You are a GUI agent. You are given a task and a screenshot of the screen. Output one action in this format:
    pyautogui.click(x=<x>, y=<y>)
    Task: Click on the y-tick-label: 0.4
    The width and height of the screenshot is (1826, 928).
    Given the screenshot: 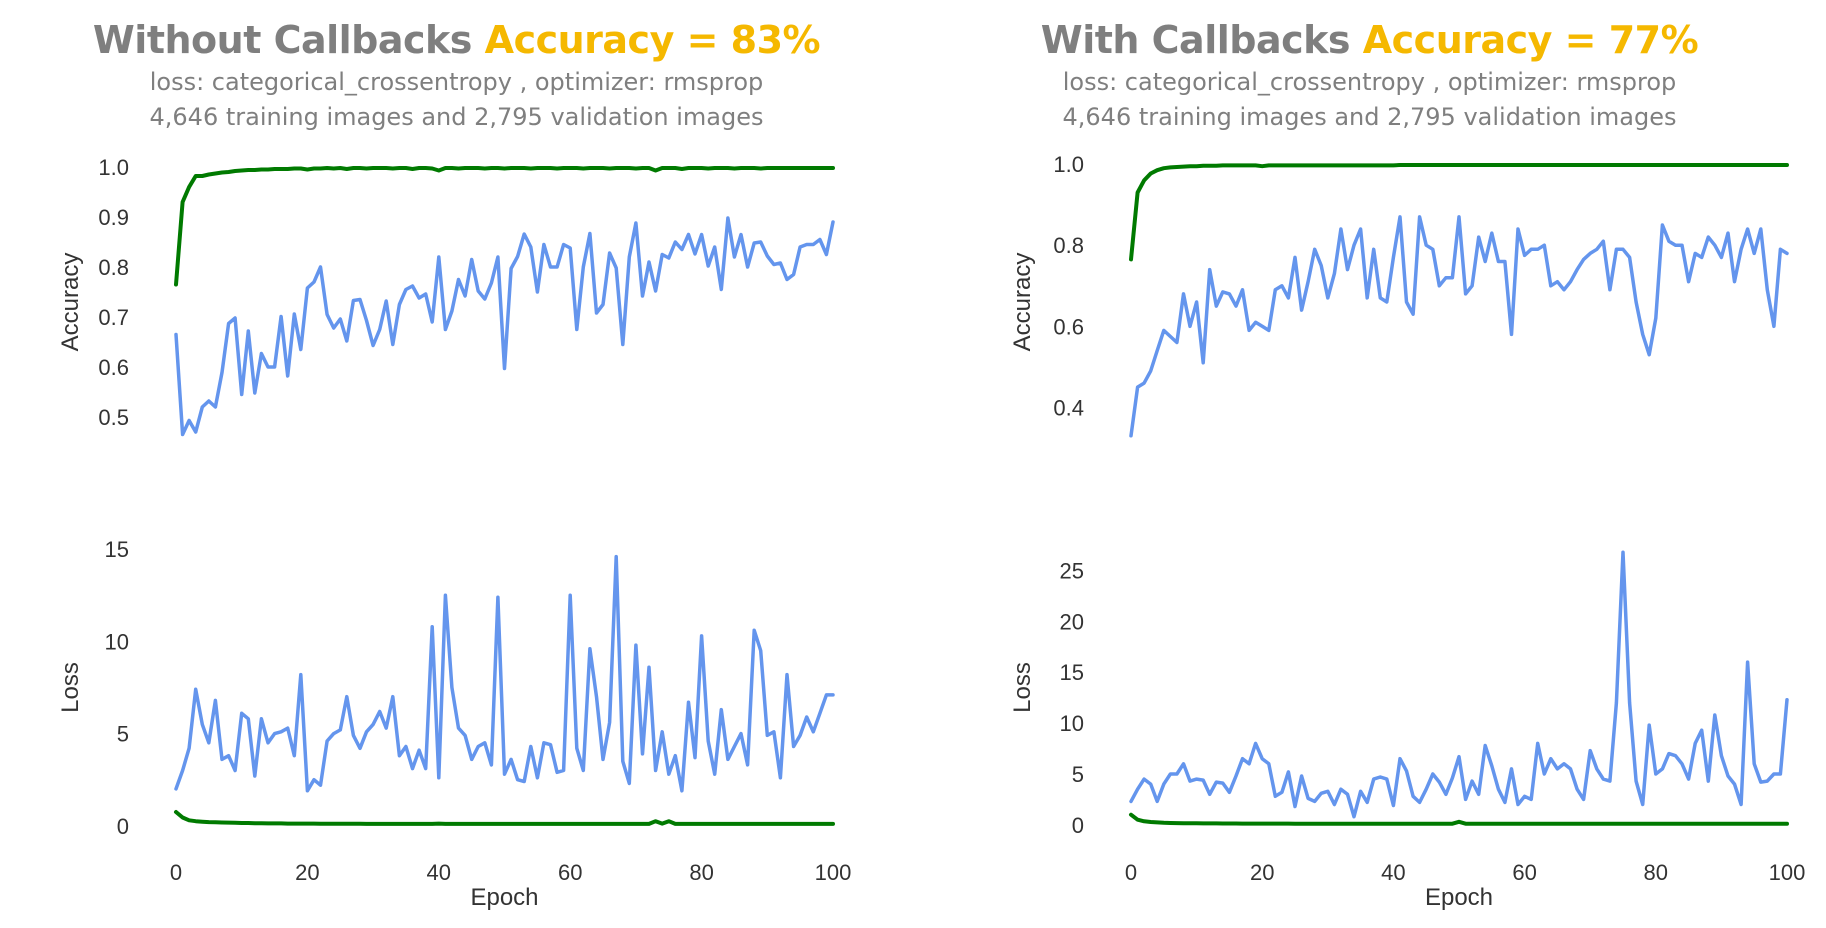 What is the action you would take?
    pyautogui.click(x=1068, y=407)
    